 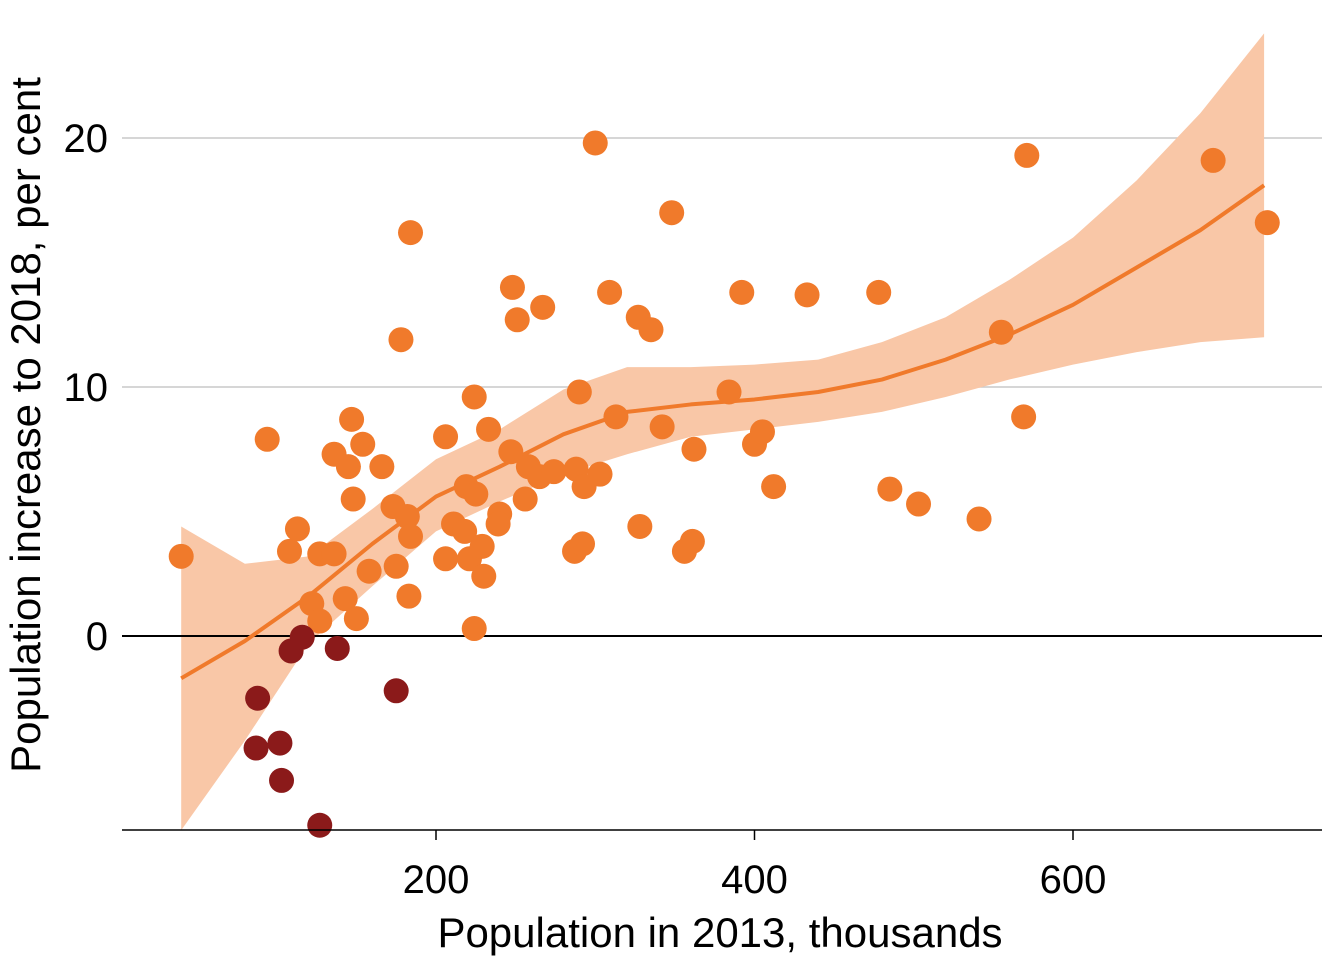 I want to click on y-tick-label-20: 20, so click(x=86, y=139).